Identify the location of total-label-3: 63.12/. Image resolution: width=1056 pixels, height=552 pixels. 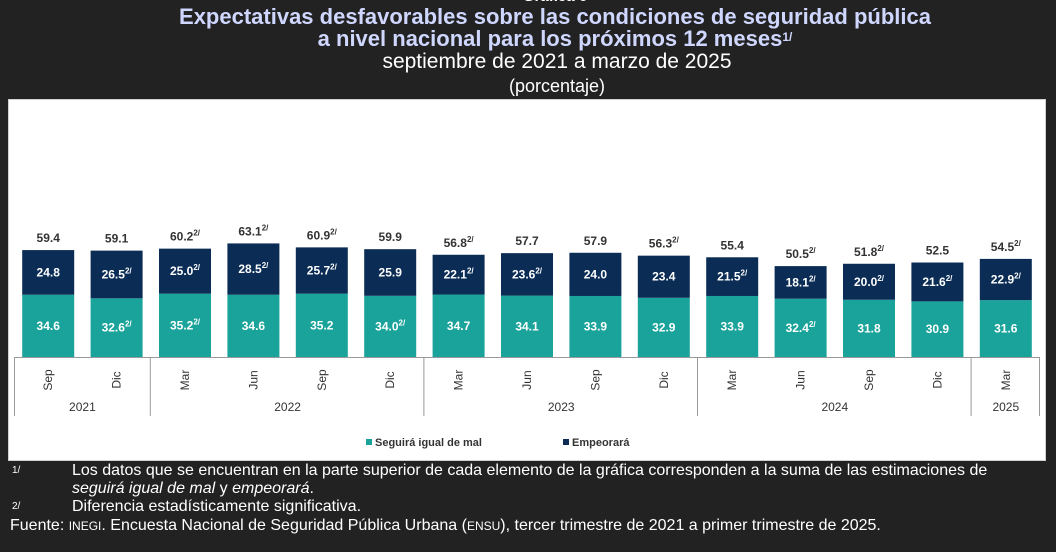
(253, 230).